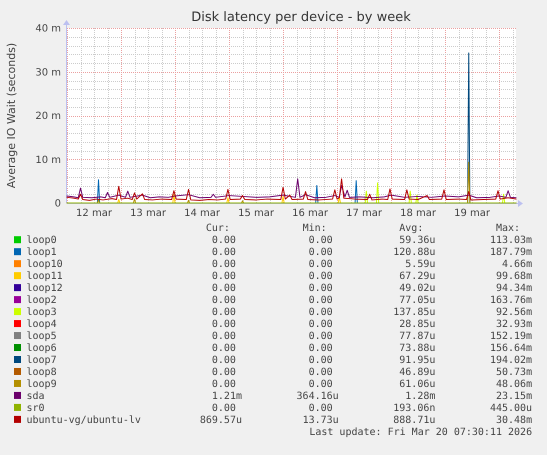 Image resolution: width=547 pixels, height=455 pixels. I want to click on legend-label: loop4, so click(41, 324).